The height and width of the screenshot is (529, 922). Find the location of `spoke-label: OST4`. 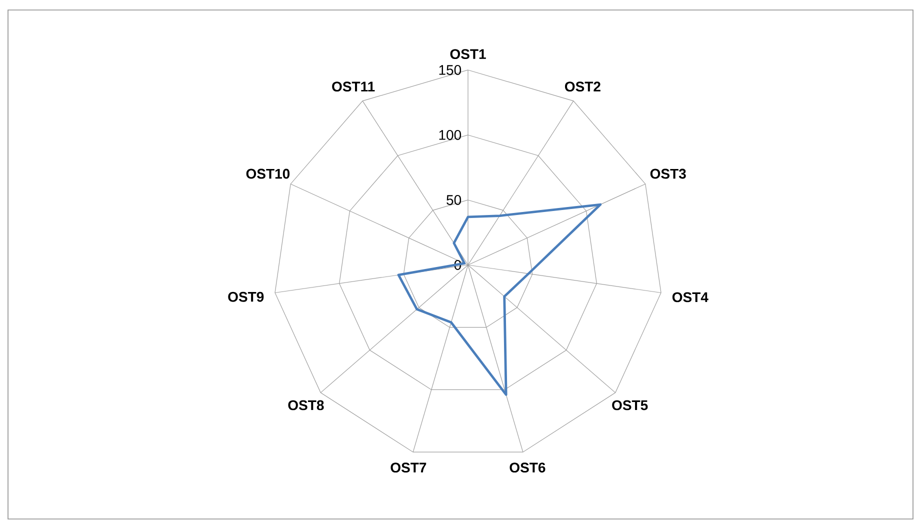

spoke-label: OST4 is located at coordinates (690, 297).